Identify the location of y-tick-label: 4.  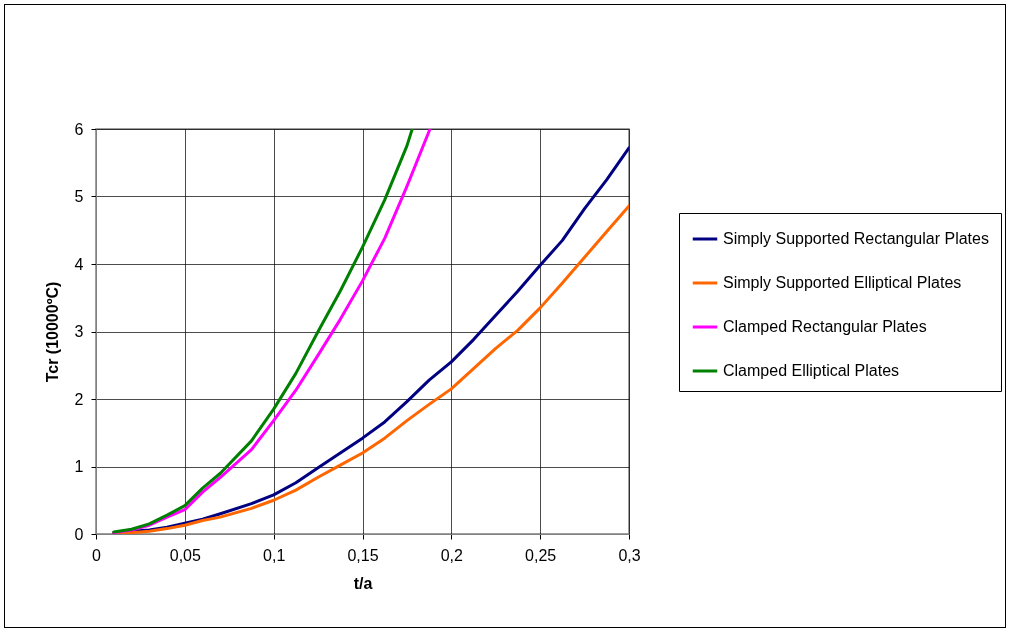
(79, 264).